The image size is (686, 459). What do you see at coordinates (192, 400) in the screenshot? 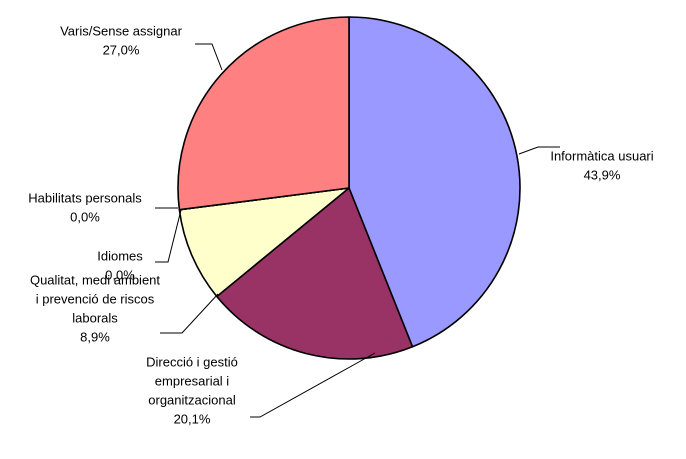
I see `slice-category-label: organitzacional` at bounding box center [192, 400].